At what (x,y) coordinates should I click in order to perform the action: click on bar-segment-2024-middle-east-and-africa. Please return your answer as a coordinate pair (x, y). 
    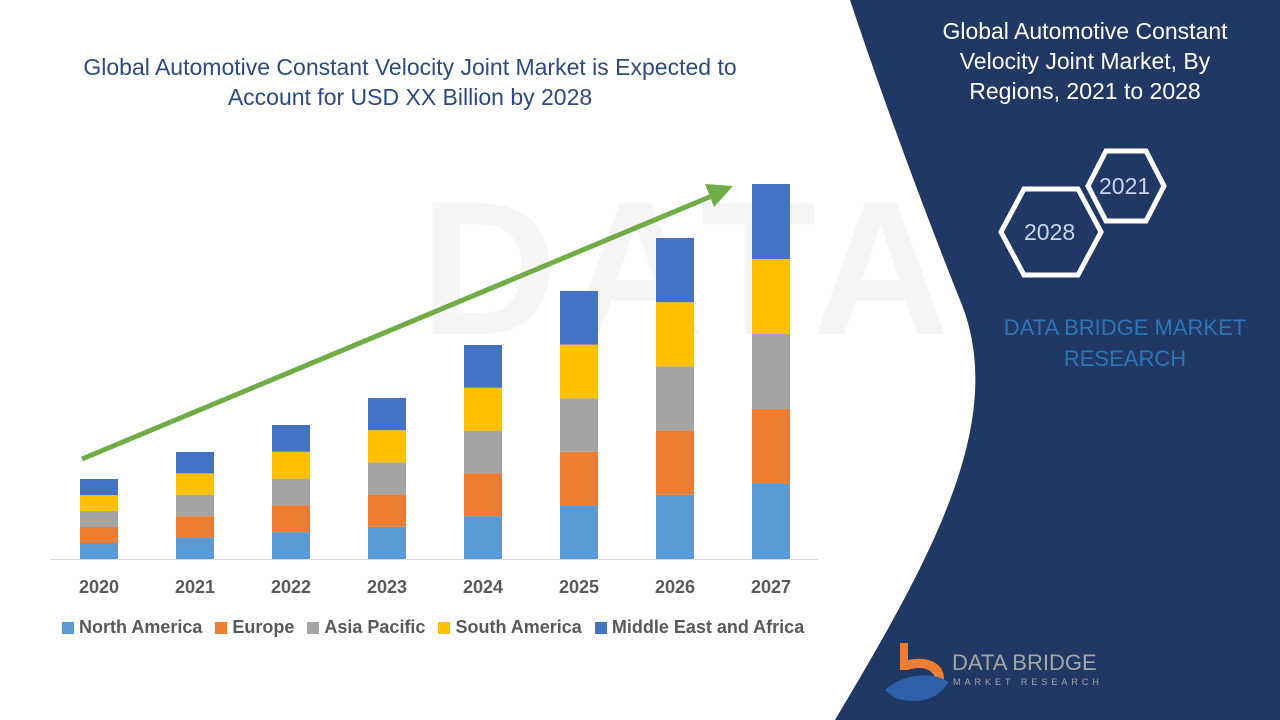
    Looking at the image, I should click on (483, 366).